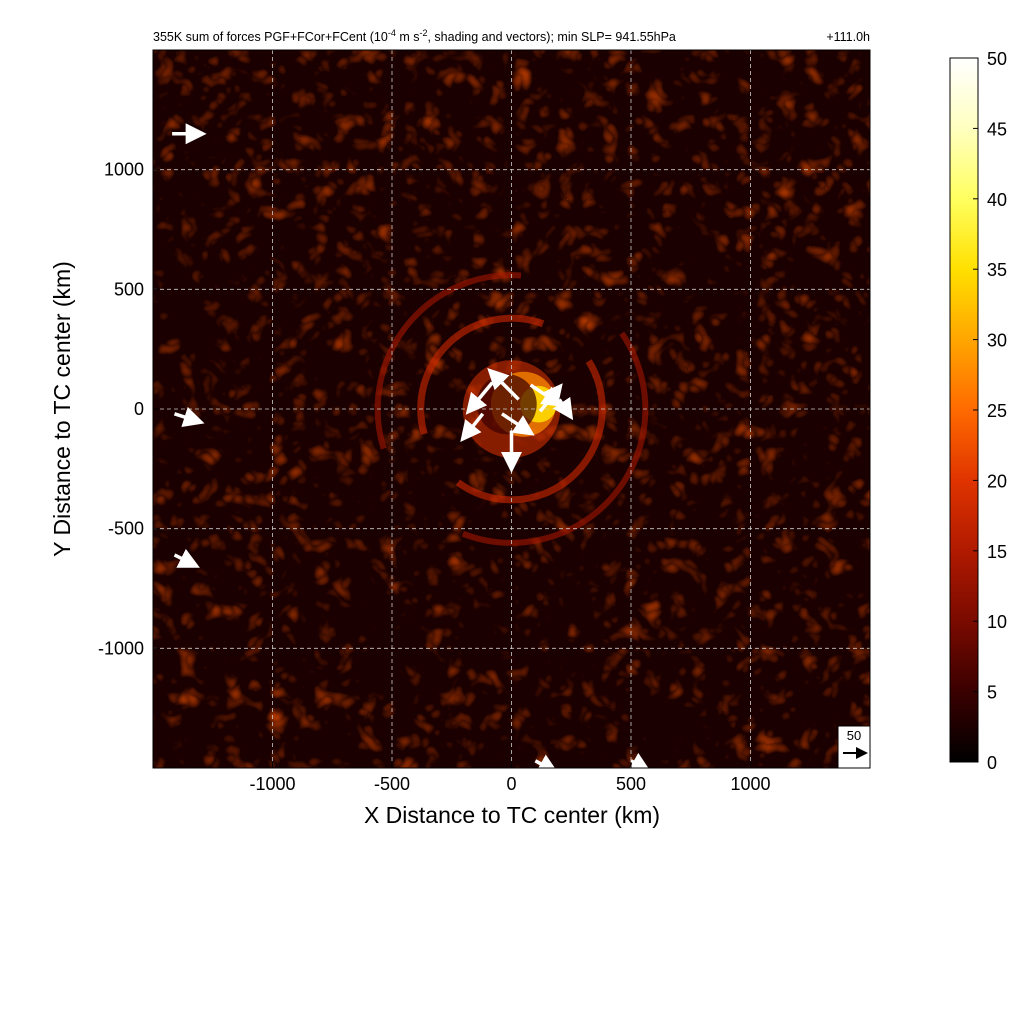 Image resolution: width=1024 pixels, height=1024 pixels. What do you see at coordinates (62, 409) in the screenshot?
I see `y-axis-label: Y Distance to TC center (km)` at bounding box center [62, 409].